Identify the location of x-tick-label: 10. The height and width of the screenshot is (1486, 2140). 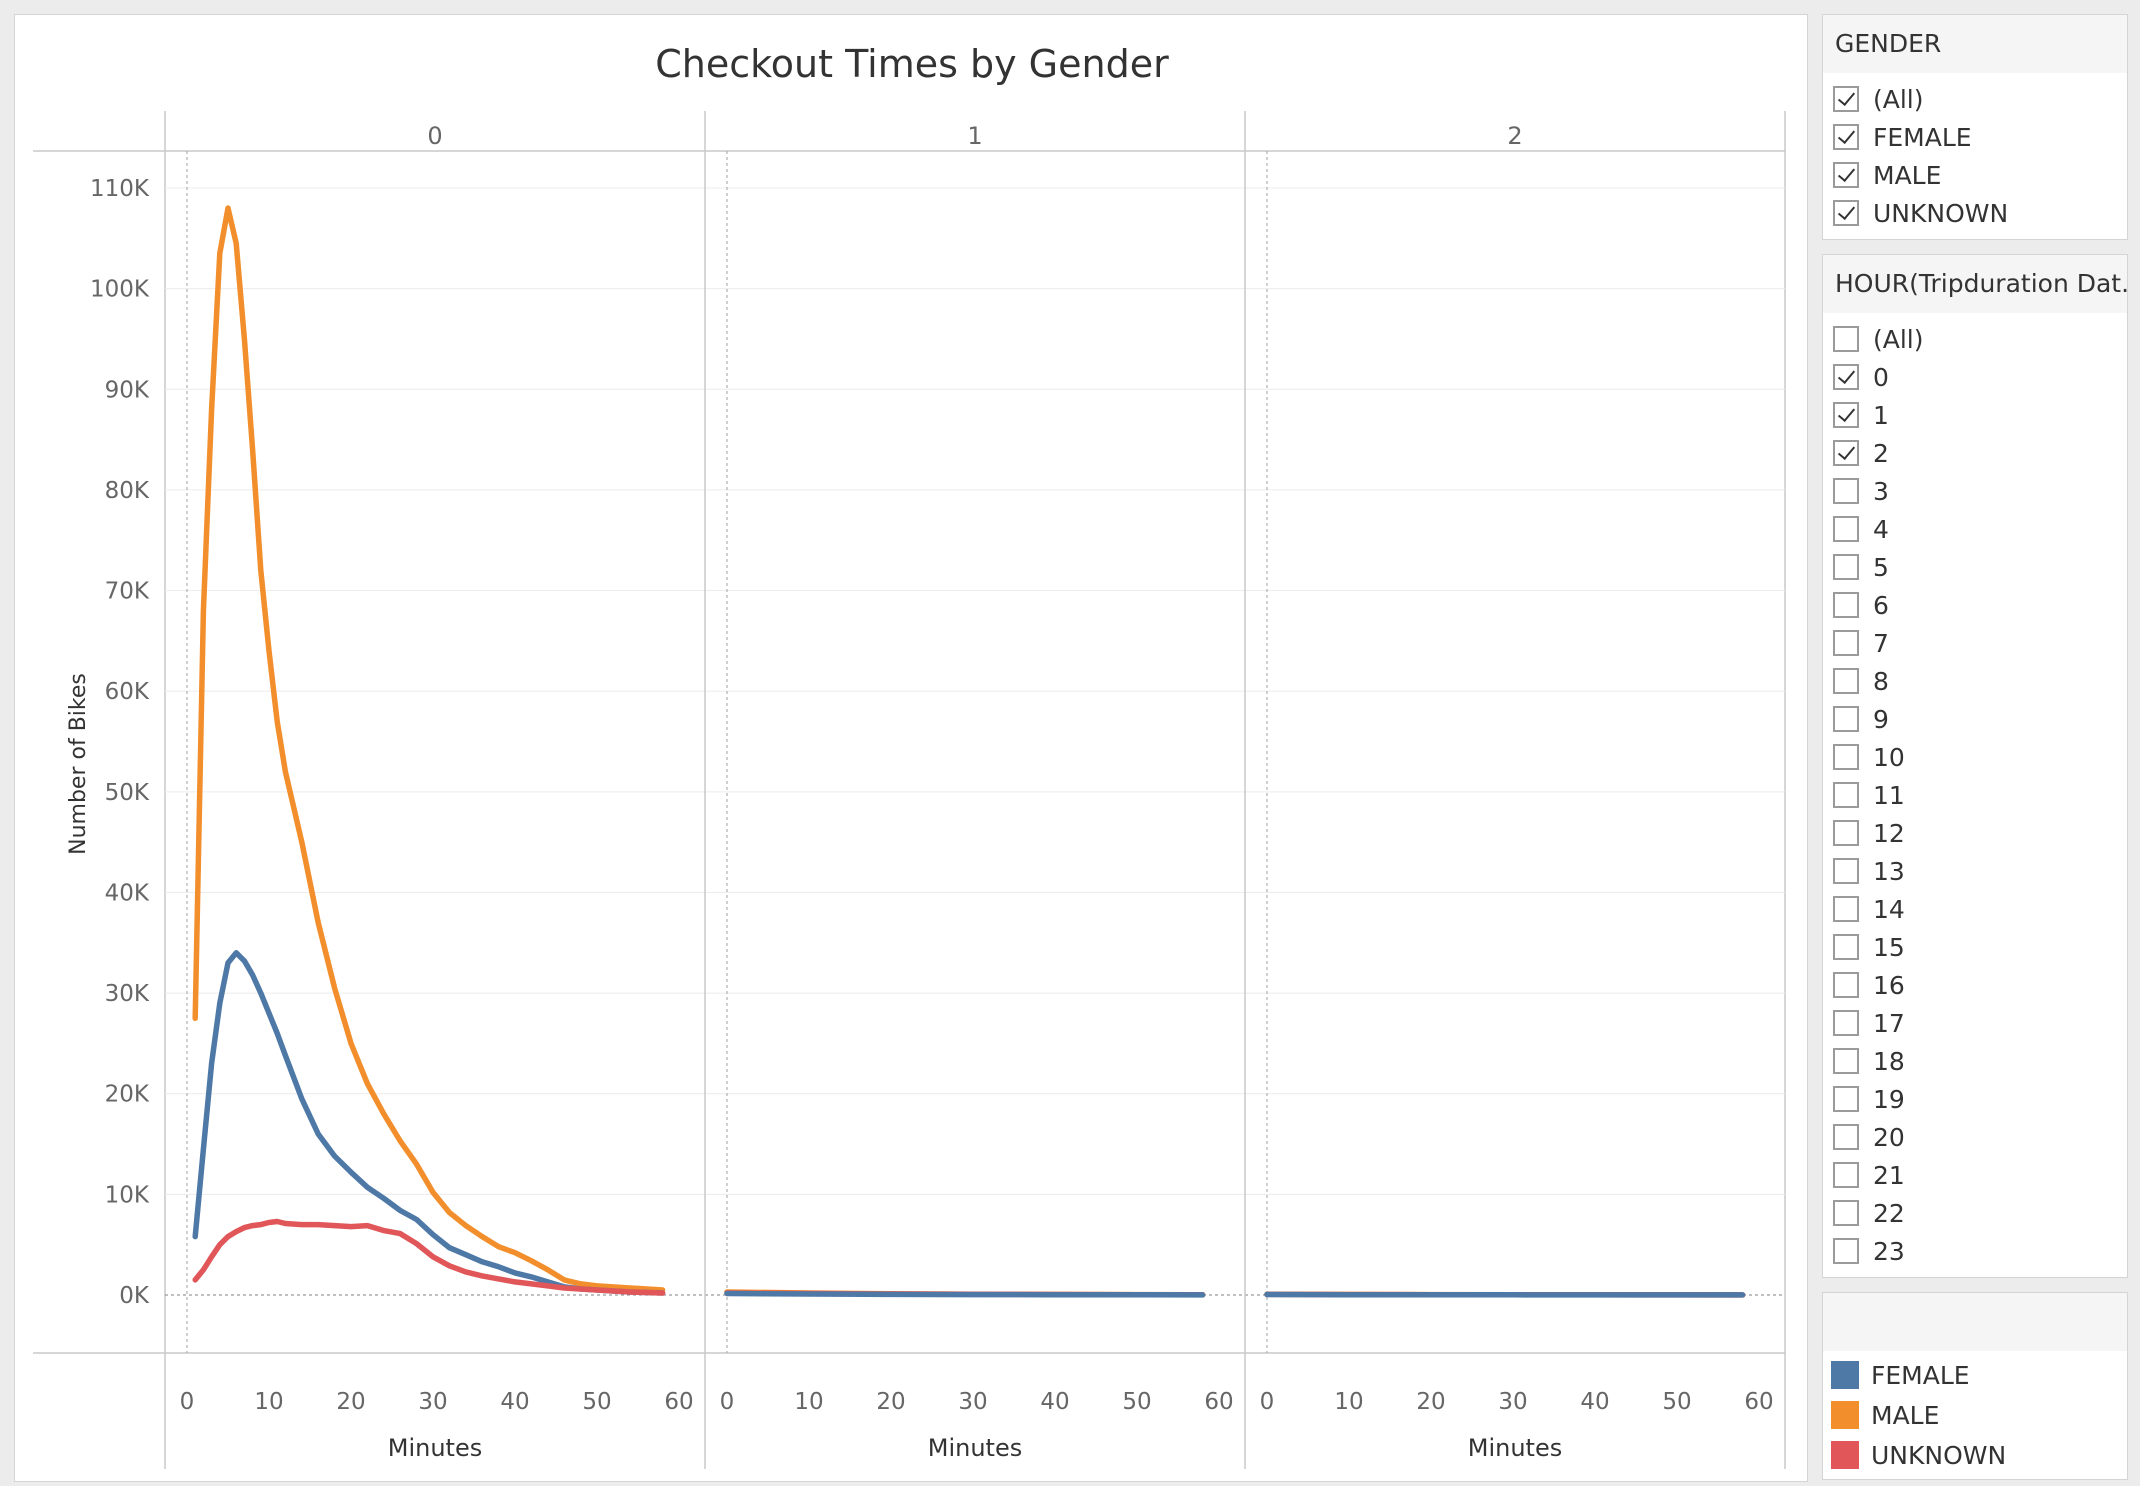
(268, 1402).